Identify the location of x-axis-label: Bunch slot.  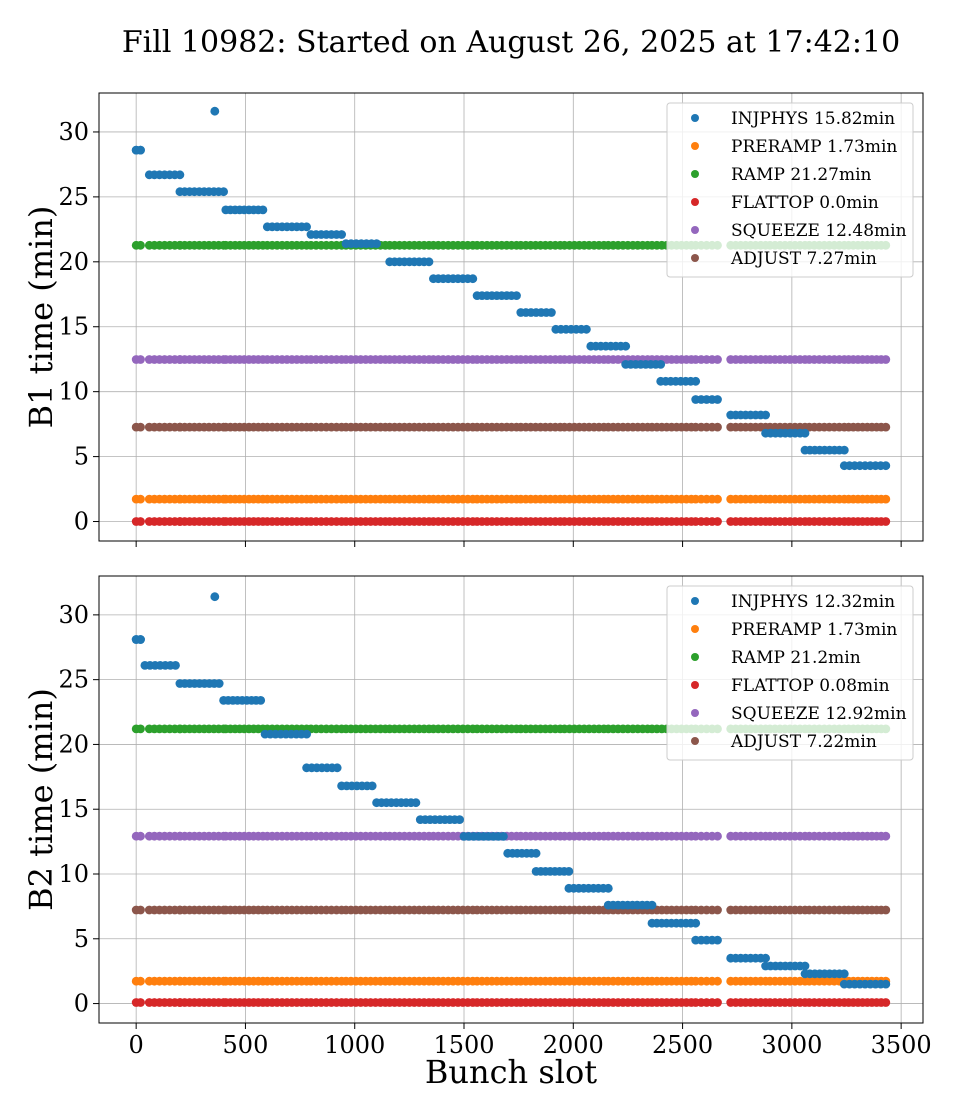
(511, 1072).